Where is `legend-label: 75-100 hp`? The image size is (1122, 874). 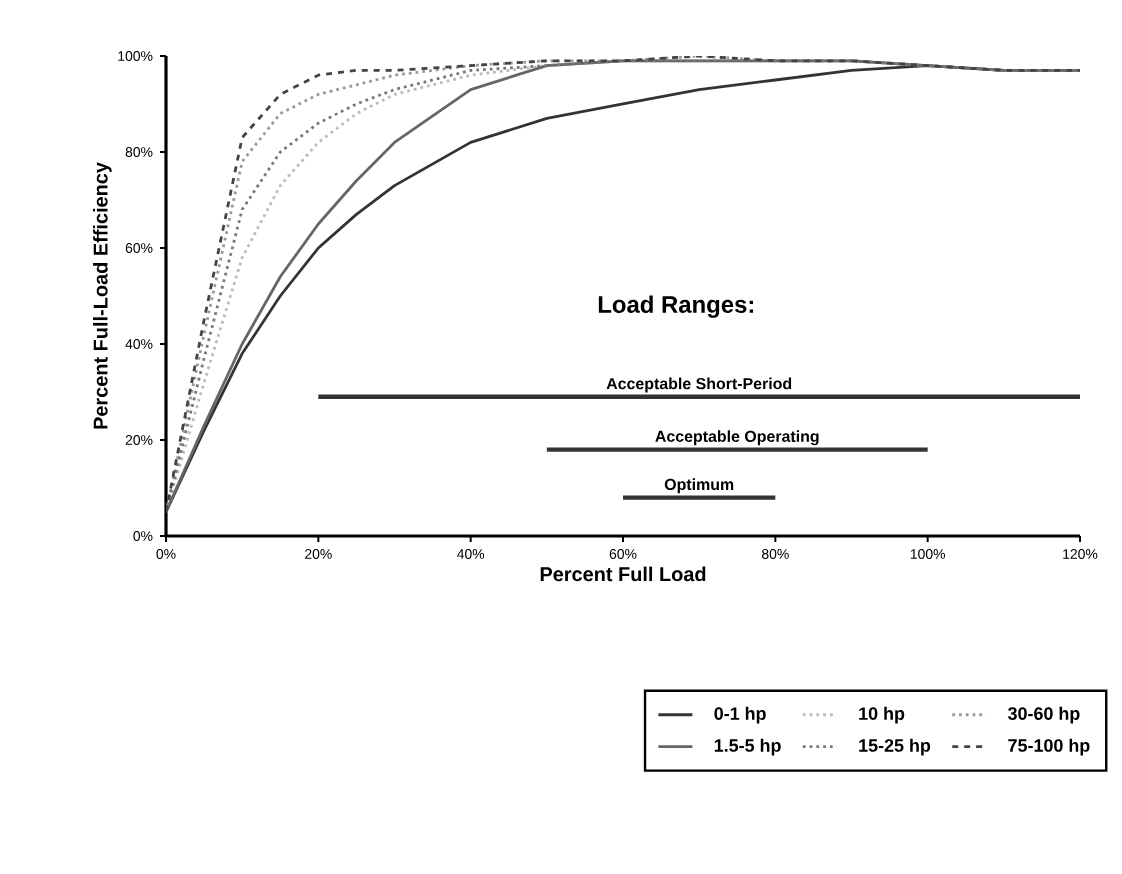
legend-label: 75-100 hp is located at coordinates (1049, 747).